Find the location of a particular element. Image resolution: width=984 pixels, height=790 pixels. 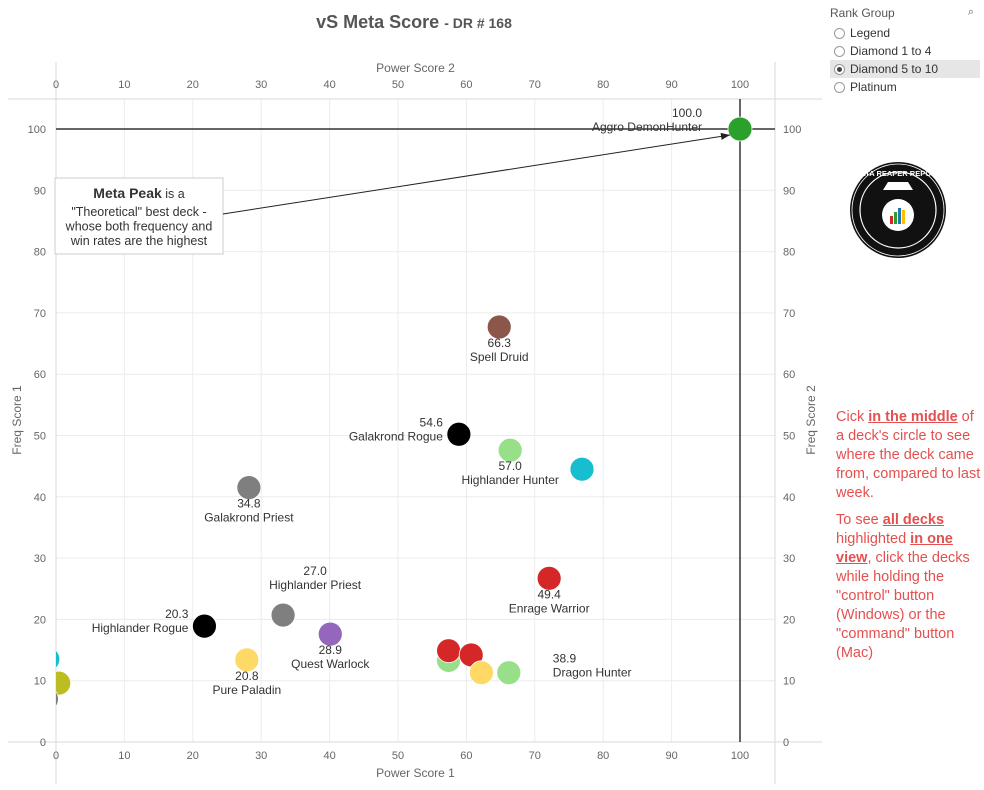

help-p2-bold-2: in one view is located at coordinates (894, 548).